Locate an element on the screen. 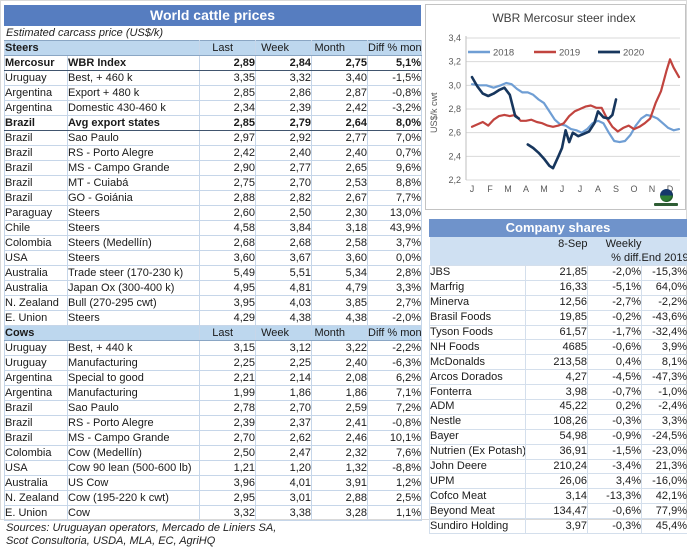 Image resolution: width=687 pixels, height=548 pixels. cell-last: 2,42 is located at coordinates (228, 153).